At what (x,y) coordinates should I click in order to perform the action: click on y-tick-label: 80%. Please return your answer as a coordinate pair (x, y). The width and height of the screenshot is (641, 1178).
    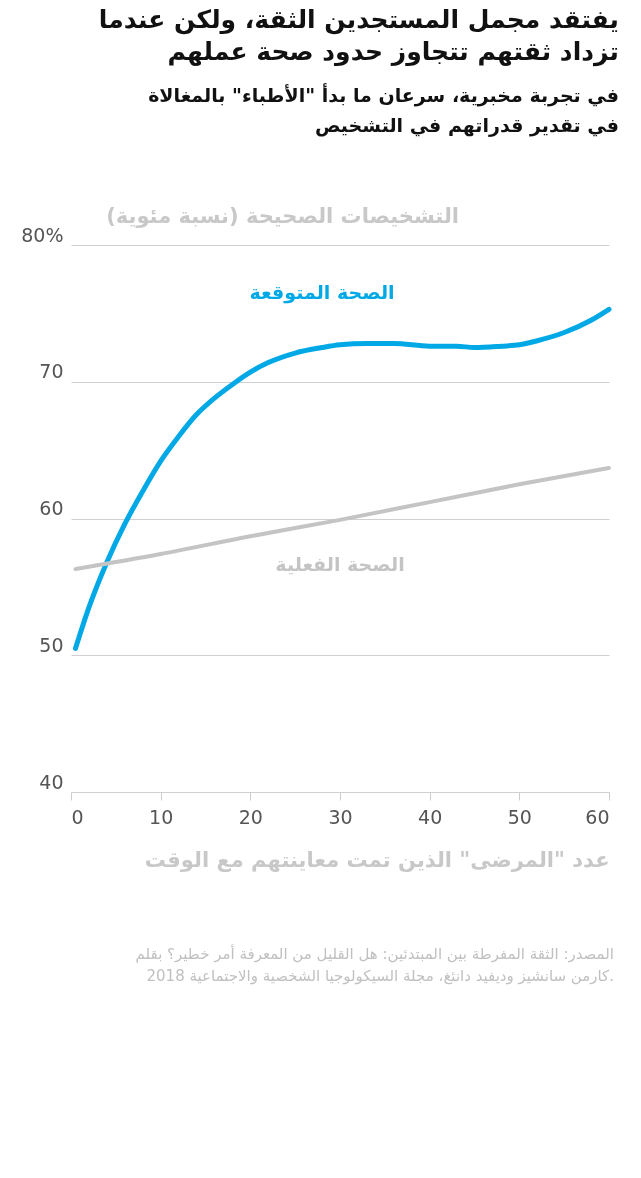
    Looking at the image, I should click on (42, 234).